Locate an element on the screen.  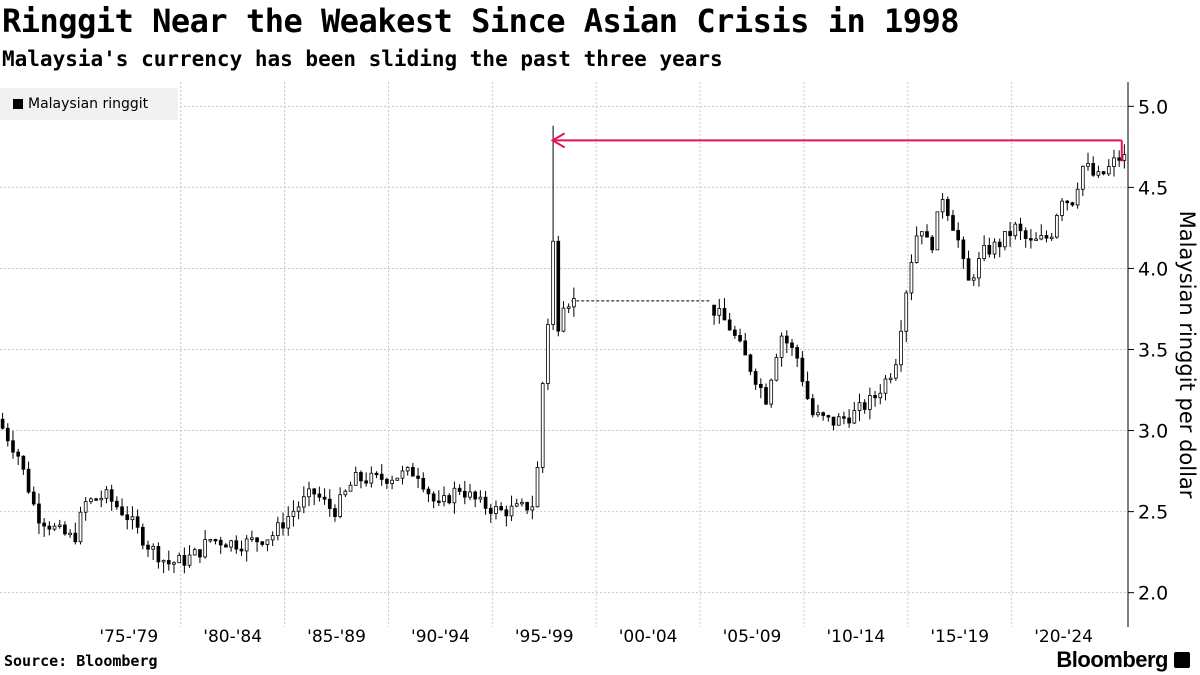
y-tick-label: 4.5 is located at coordinates (1153, 188).